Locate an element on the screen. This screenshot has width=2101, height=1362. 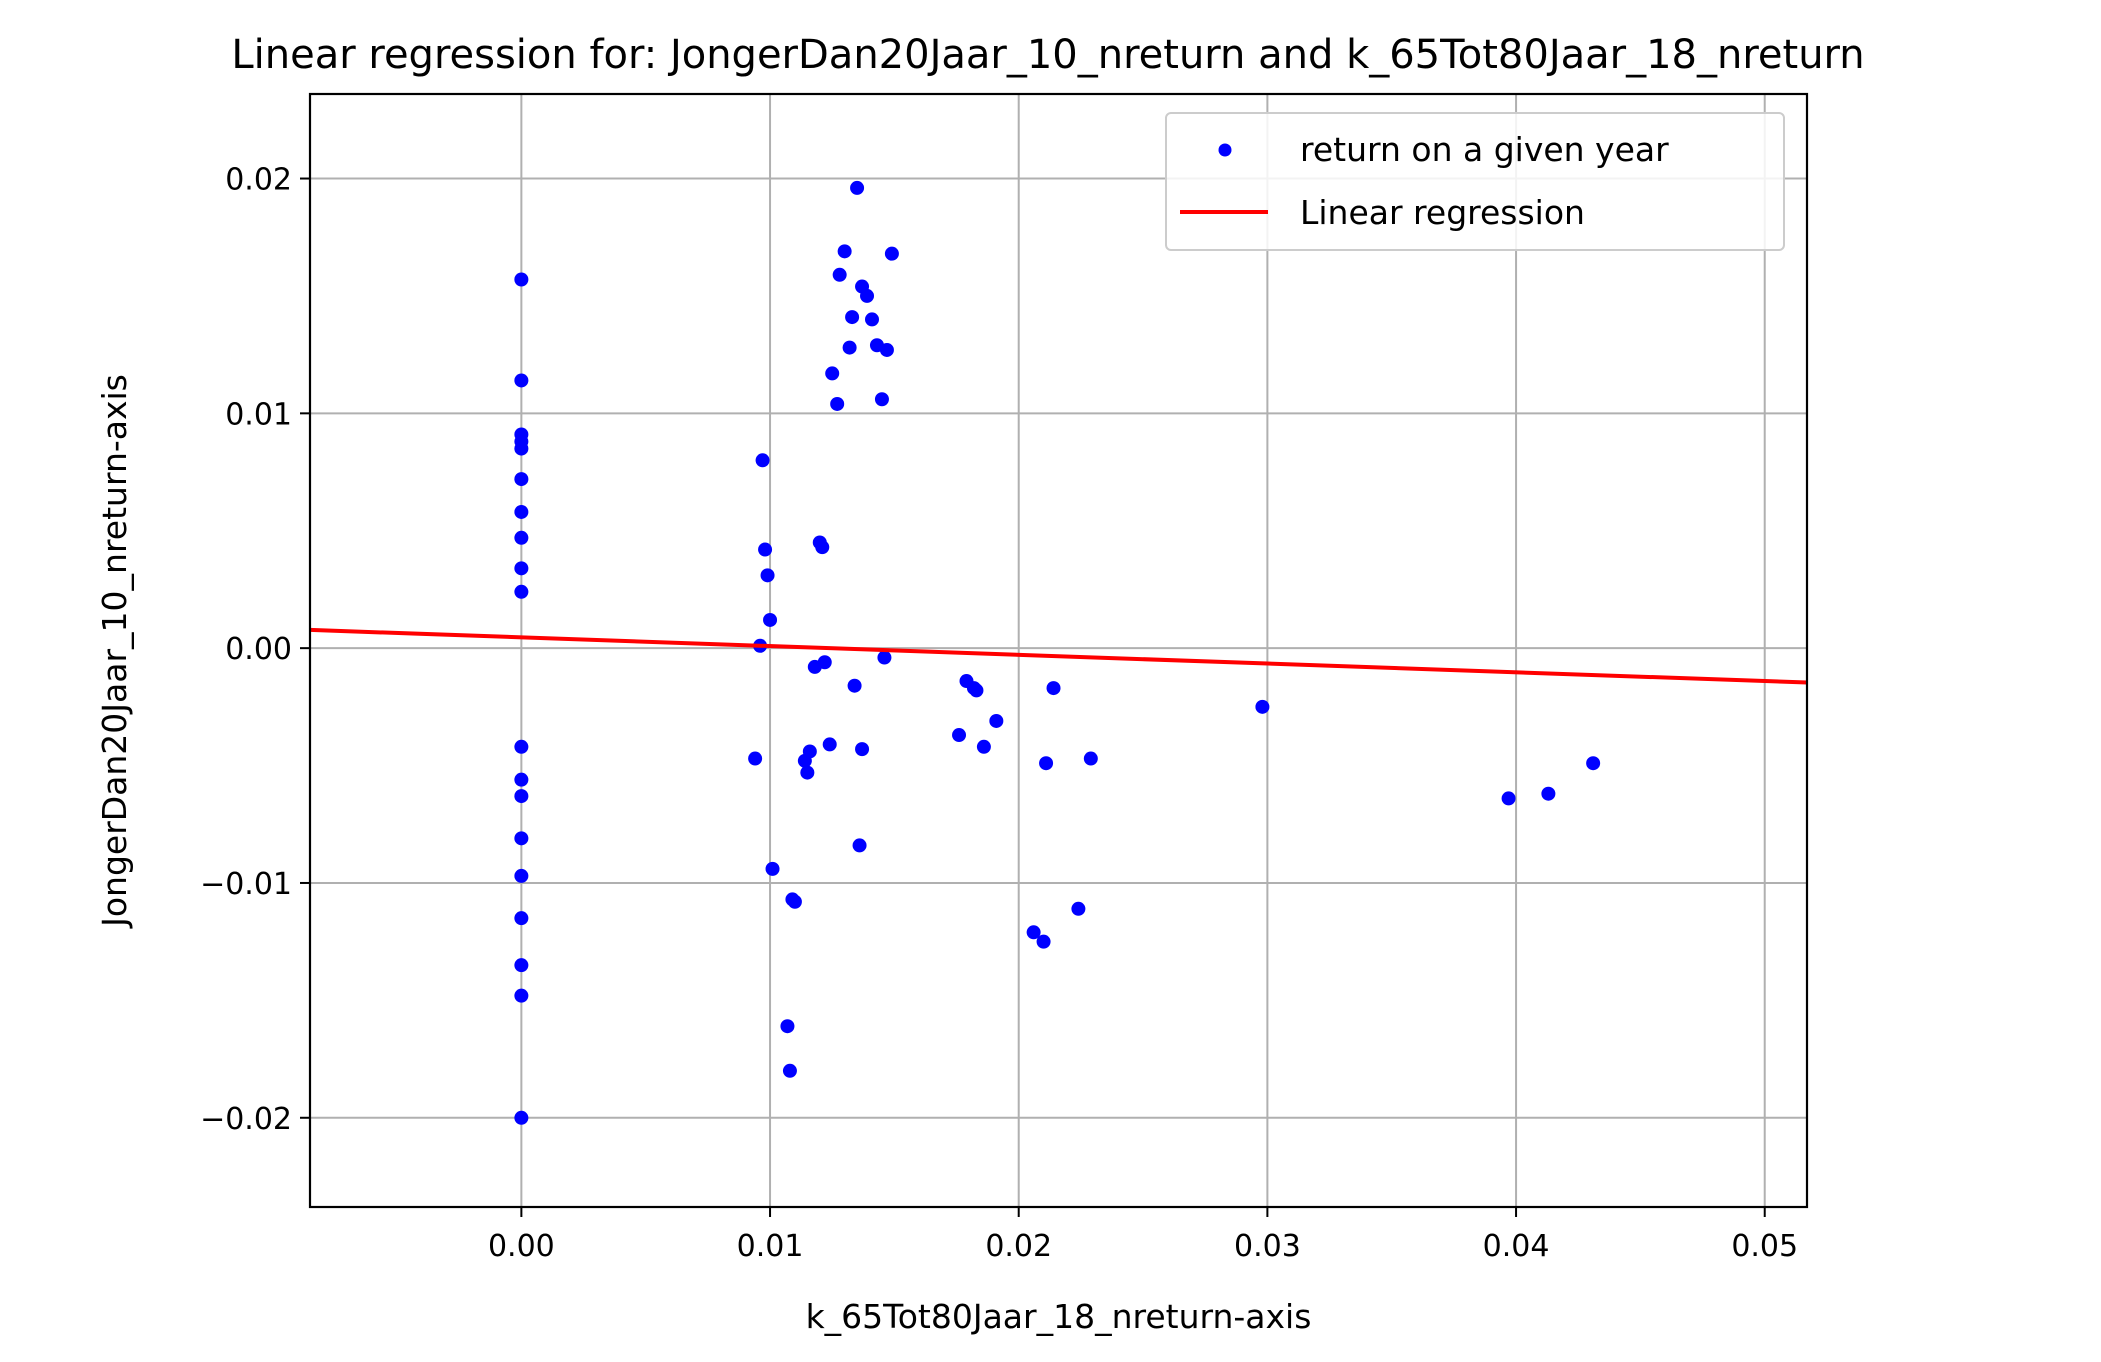
legend-entry-scatter: return on a given year is located at coordinates (1484, 149).